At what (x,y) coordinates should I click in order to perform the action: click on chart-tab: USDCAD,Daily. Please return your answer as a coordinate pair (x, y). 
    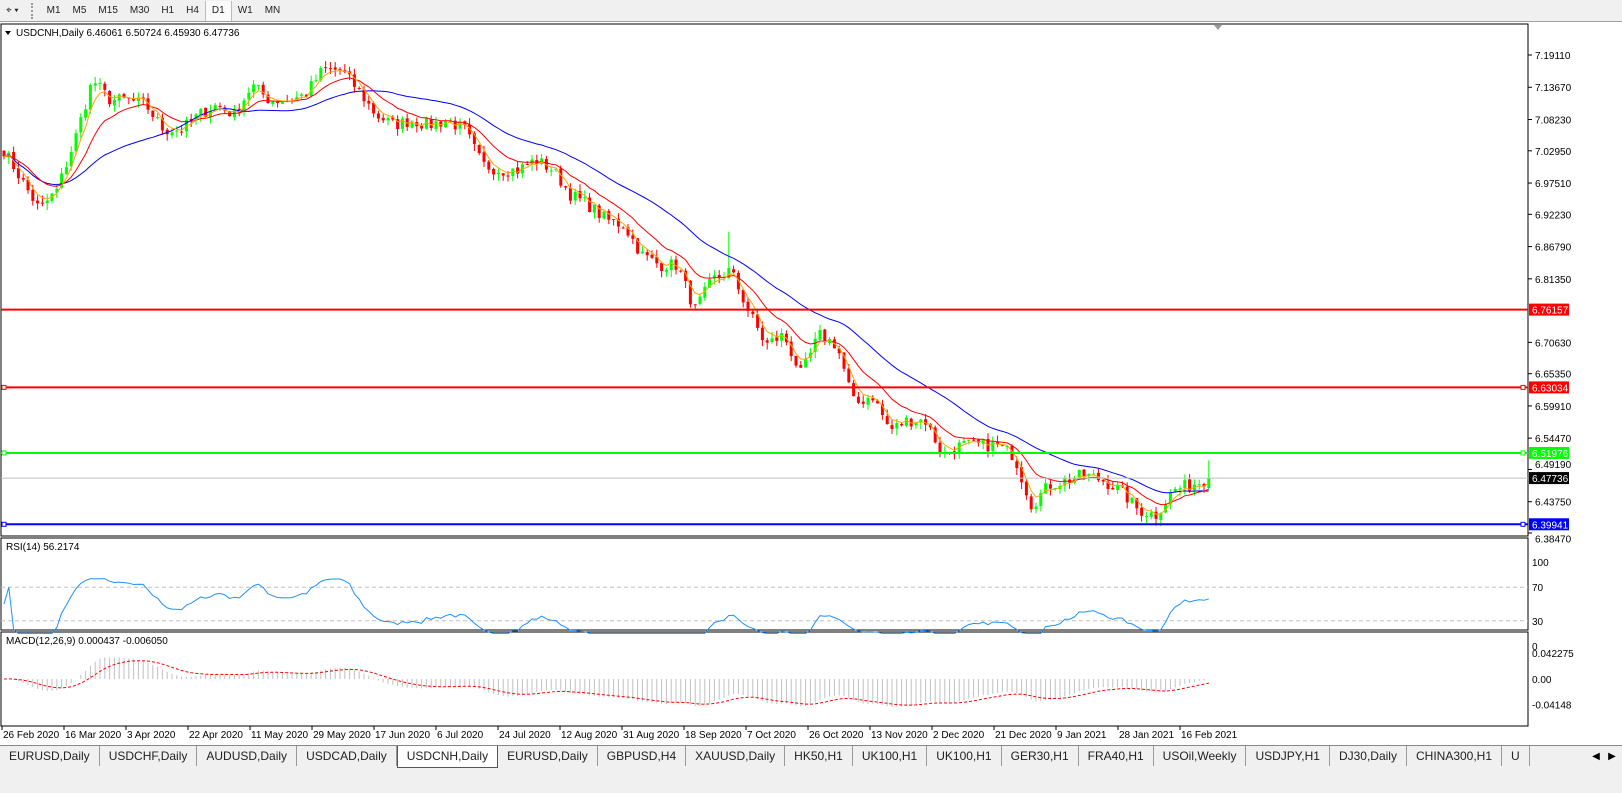
    Looking at the image, I should click on (347, 756).